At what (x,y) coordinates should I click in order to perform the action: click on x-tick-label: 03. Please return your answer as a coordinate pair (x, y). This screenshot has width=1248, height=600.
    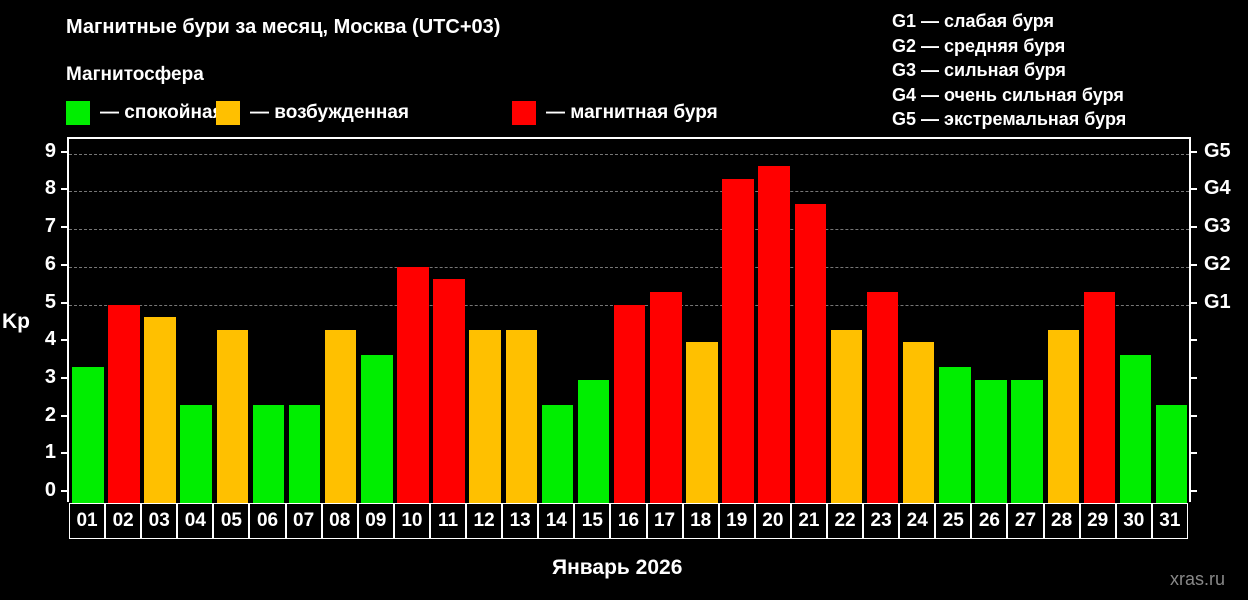
    Looking at the image, I should click on (159, 521).